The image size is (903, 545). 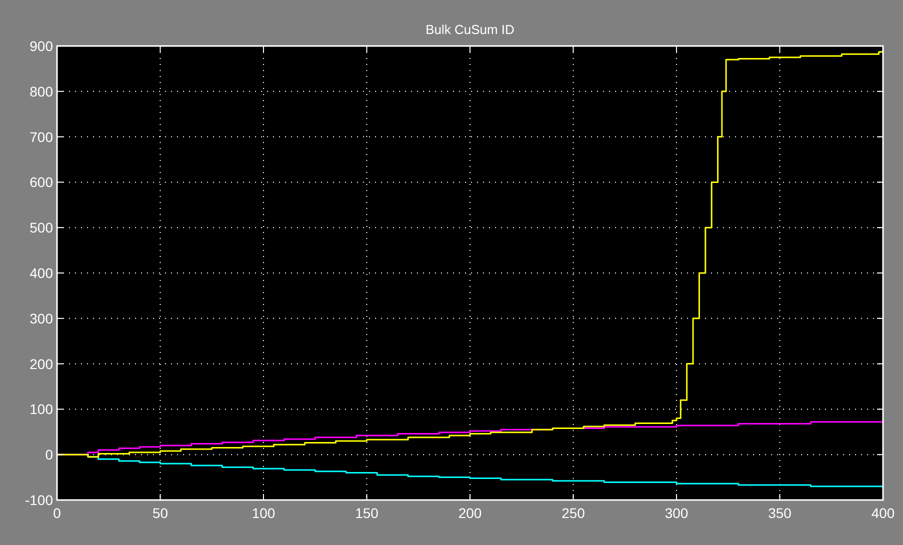 What do you see at coordinates (49, 454) in the screenshot?
I see `y-tick-label: 0` at bounding box center [49, 454].